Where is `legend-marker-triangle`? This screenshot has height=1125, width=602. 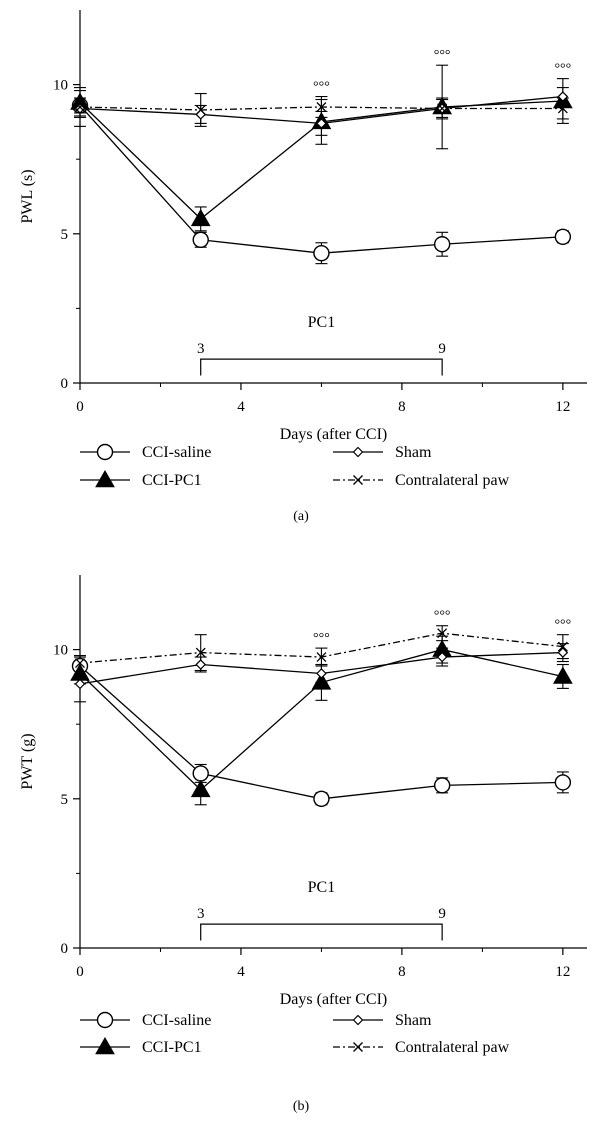 legend-marker-triangle is located at coordinates (105, 1045).